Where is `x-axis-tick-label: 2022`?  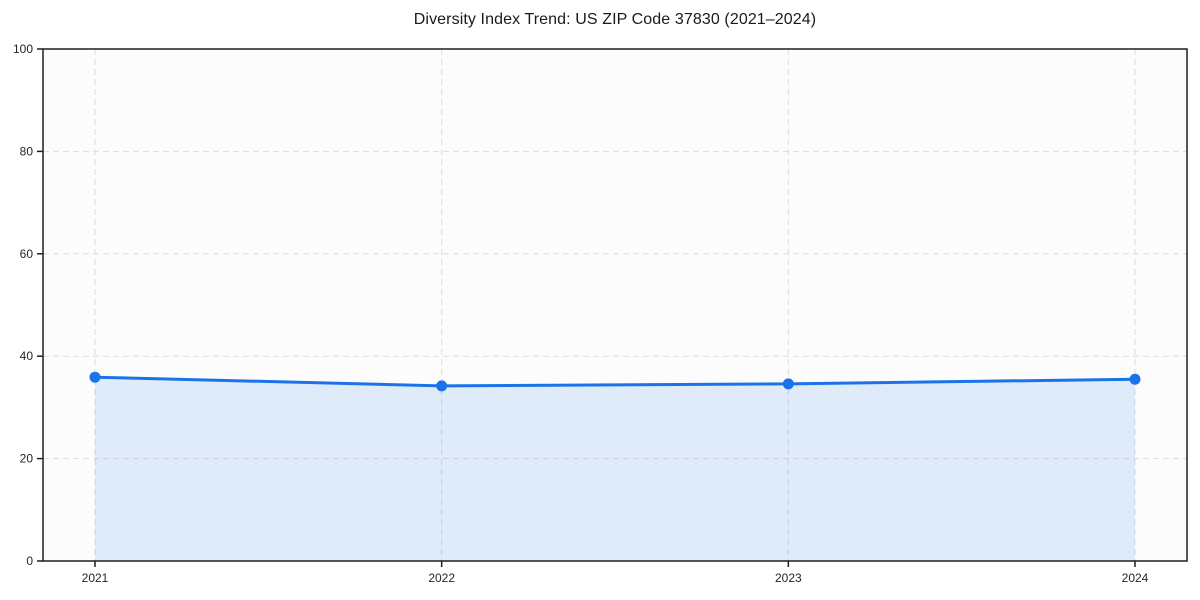
x-axis-tick-label: 2022 is located at coordinates (441, 578).